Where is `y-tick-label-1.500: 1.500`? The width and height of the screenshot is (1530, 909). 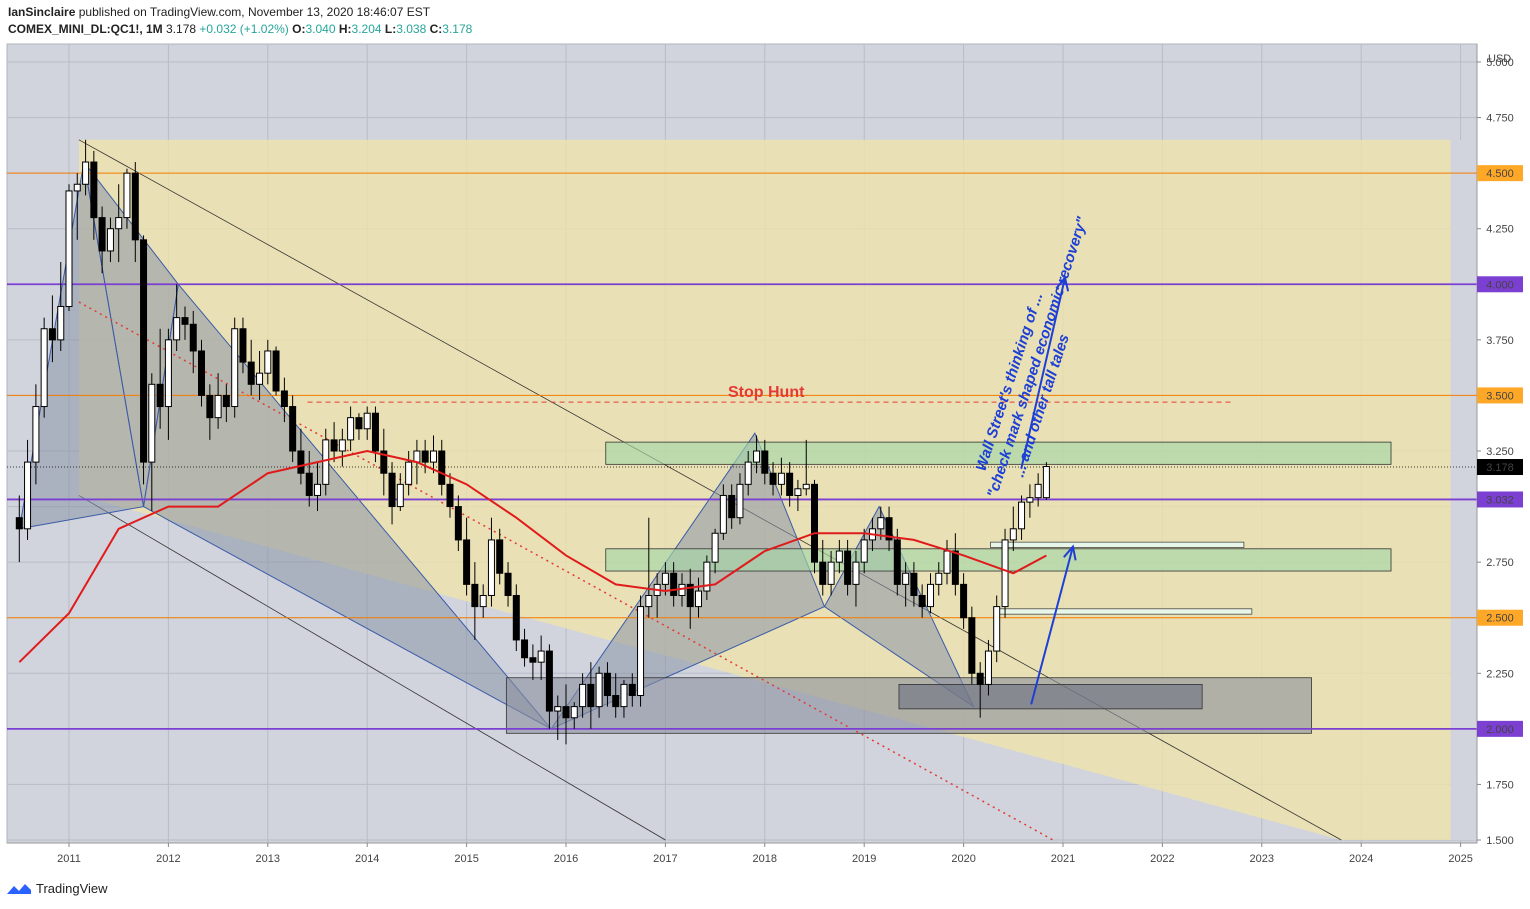
y-tick-label-1.500: 1.500 is located at coordinates (1500, 841).